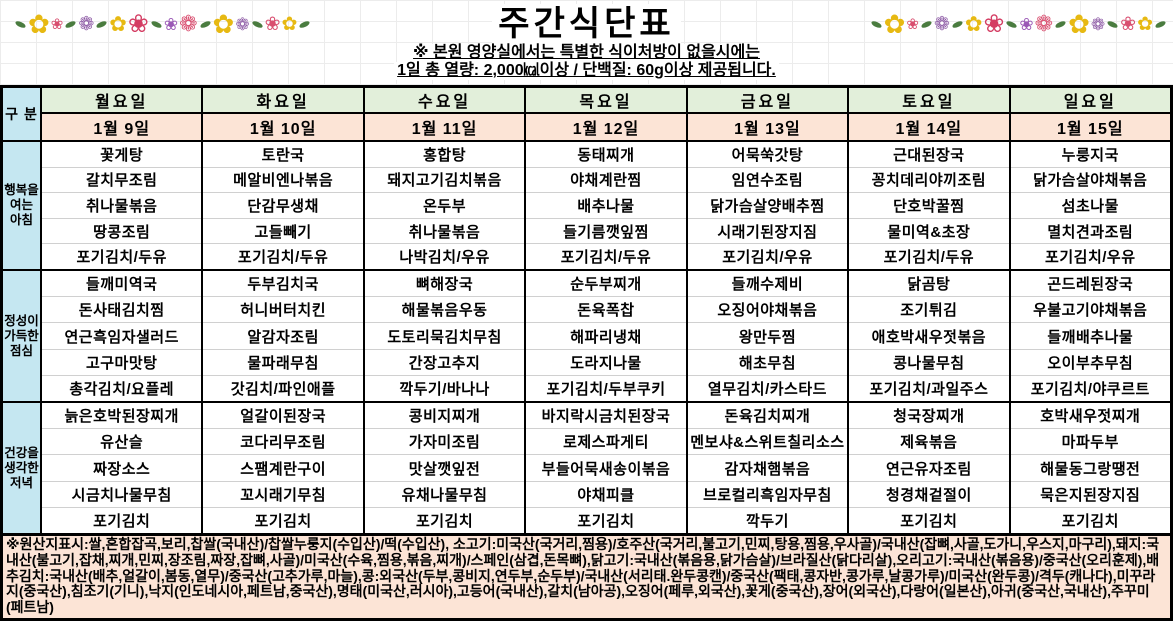 This screenshot has width=1173, height=621. Describe the element at coordinates (767, 310) in the screenshot. I see `menu-item: 오징어야채볶음` at that location.